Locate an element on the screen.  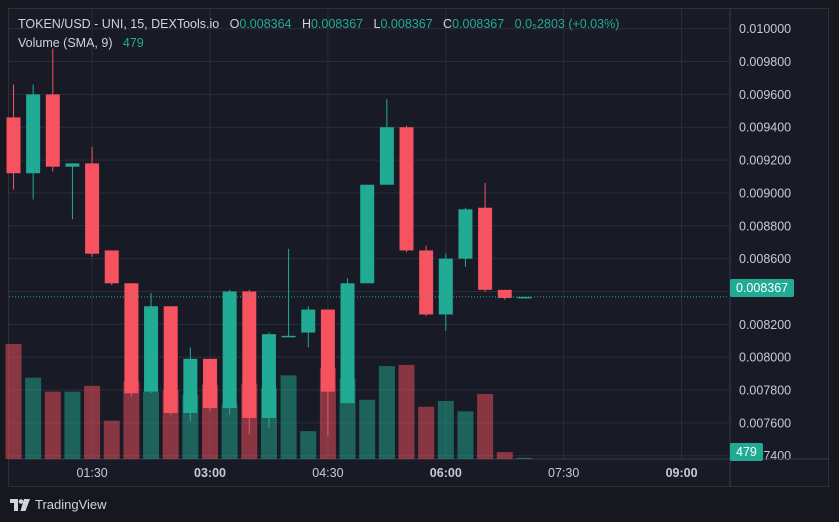
y-tick-label: 0.008000 is located at coordinates (765, 358).